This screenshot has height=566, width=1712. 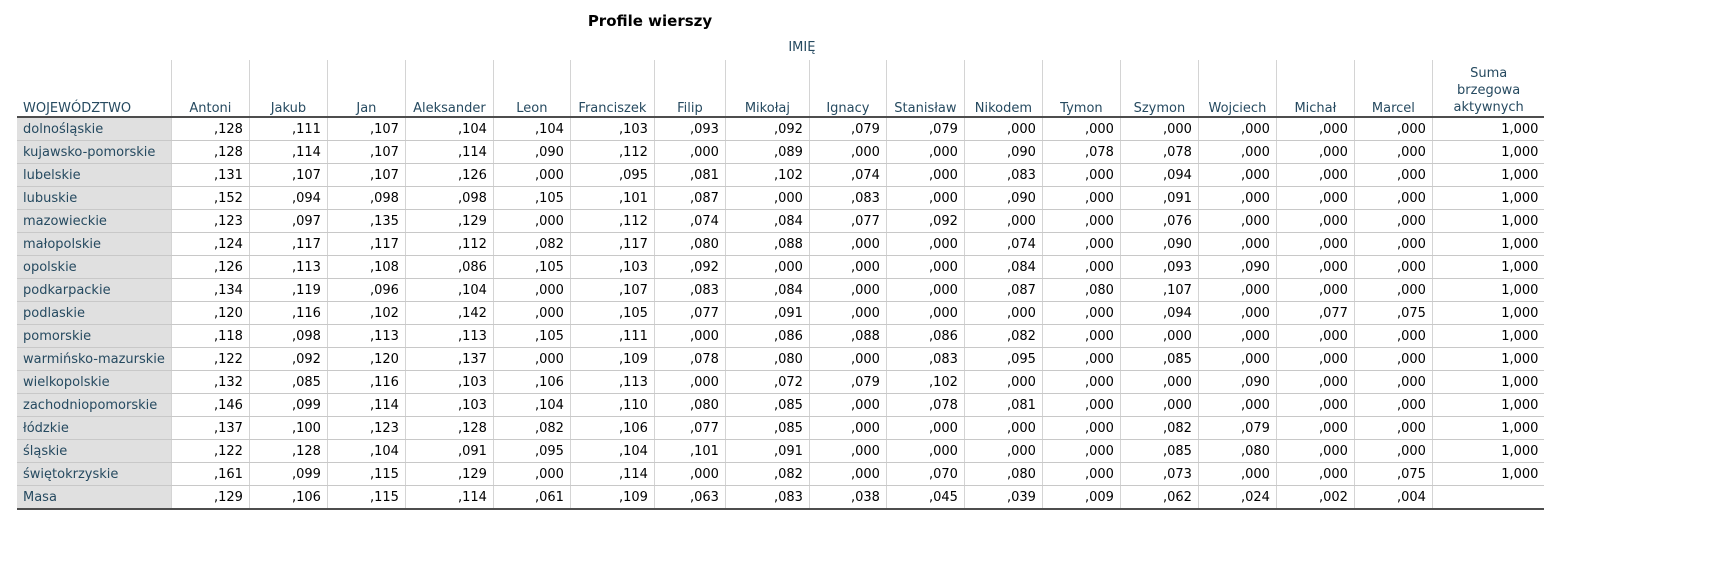 I want to click on table-cell: ,084, so click(x=767, y=221).